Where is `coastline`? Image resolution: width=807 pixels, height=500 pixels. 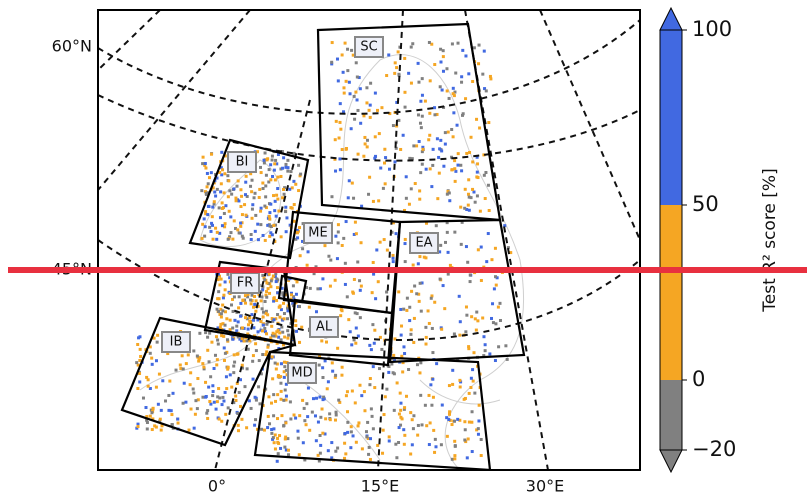
coastline is located at coordinates (240, 203).